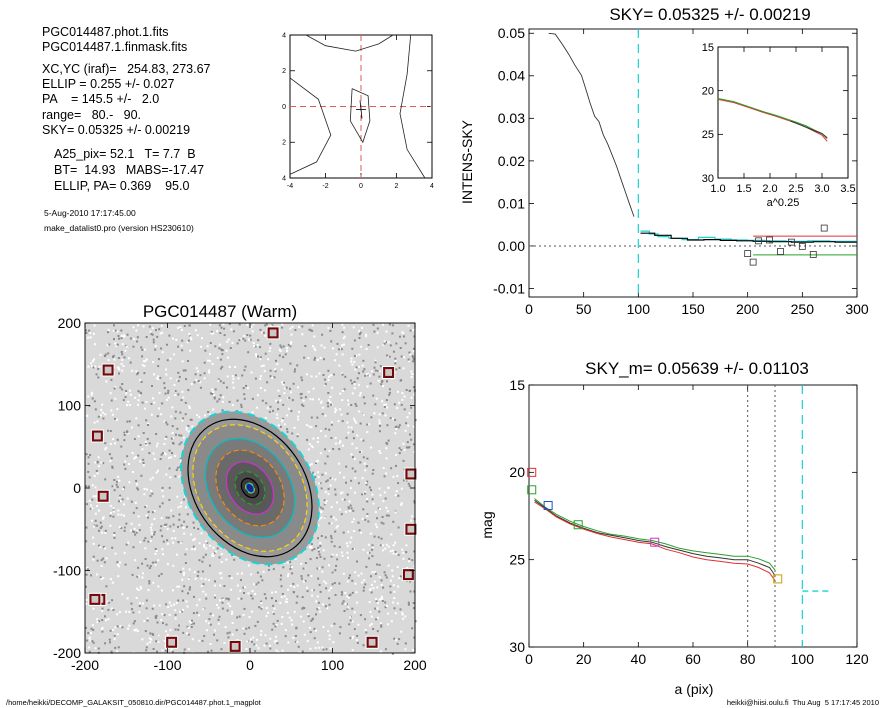 This screenshot has height=708, width=885. What do you see at coordinates (108, 84) in the screenshot?
I see `ellipticity: ELLIP = 0.255 +/- 0.027` at bounding box center [108, 84].